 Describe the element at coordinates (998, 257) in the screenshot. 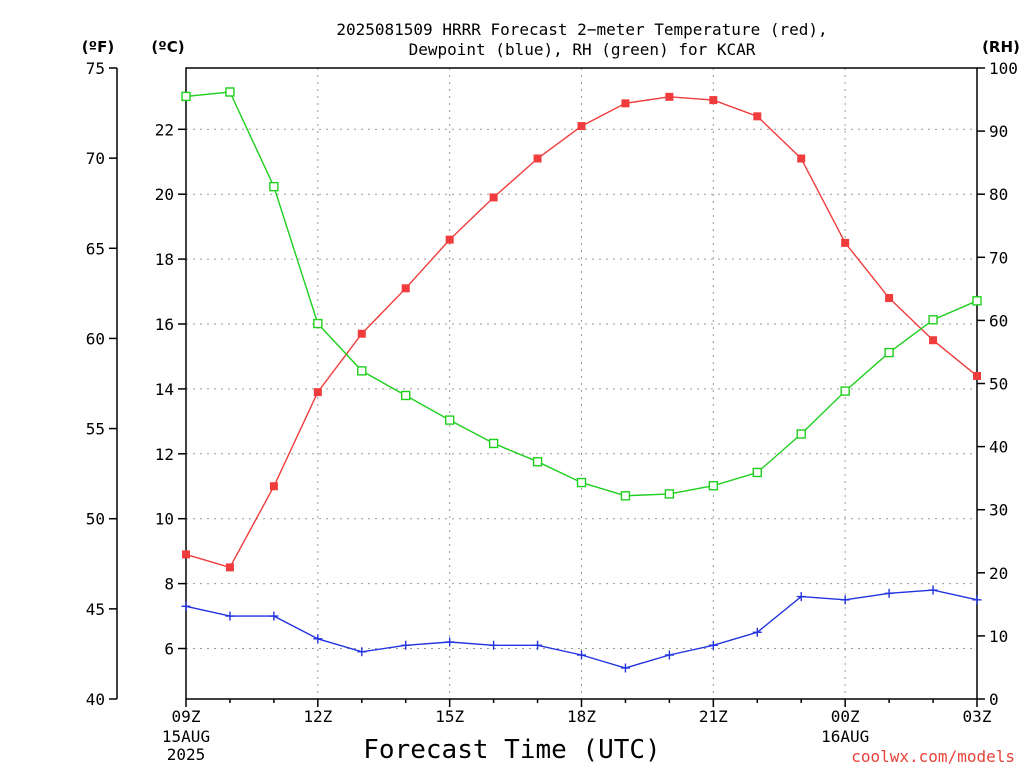

I see `rh-tick-label: 70` at that location.